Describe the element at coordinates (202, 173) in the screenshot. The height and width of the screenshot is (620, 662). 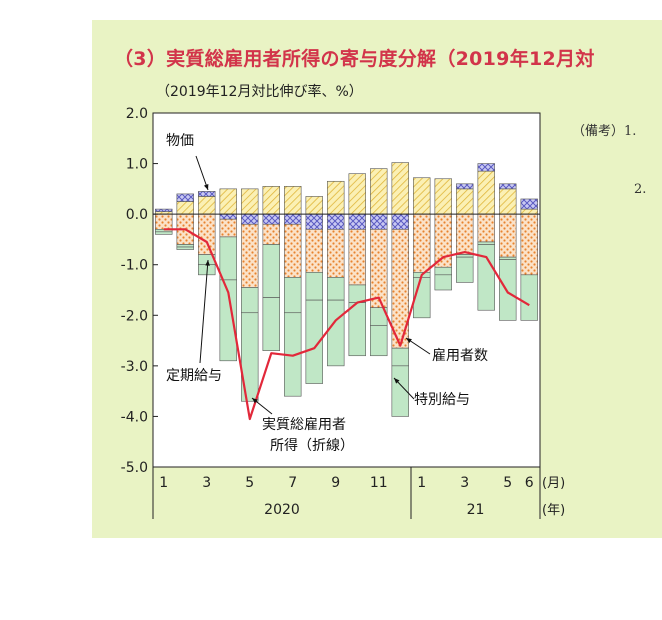
I see `leader-price` at that location.